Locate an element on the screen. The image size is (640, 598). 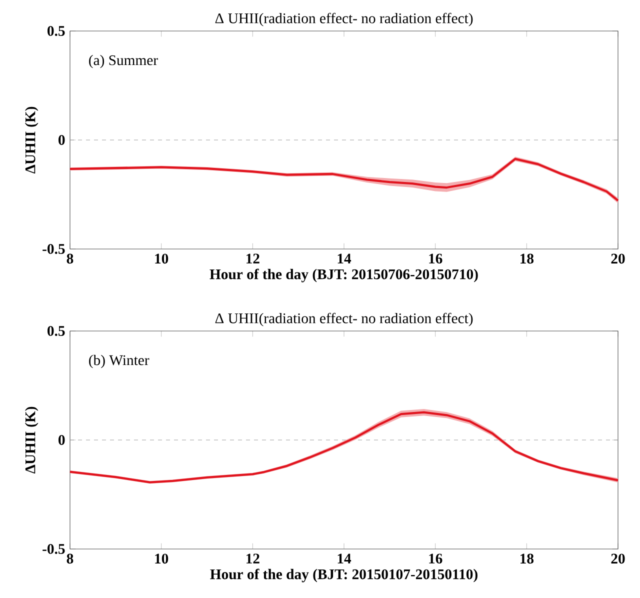
x-axis-title: Hour of the day (BJT: 20150107-20150110) is located at coordinates (344, 575).